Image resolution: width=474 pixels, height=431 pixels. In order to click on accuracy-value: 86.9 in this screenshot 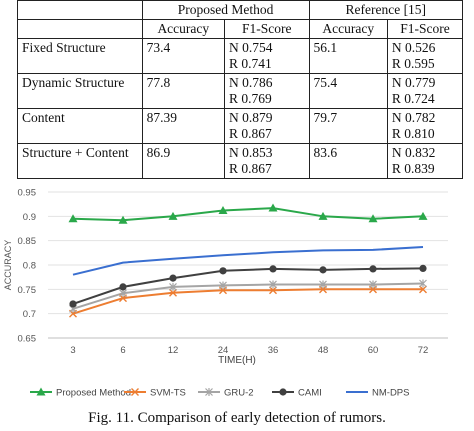, I will do `click(183, 161)`.